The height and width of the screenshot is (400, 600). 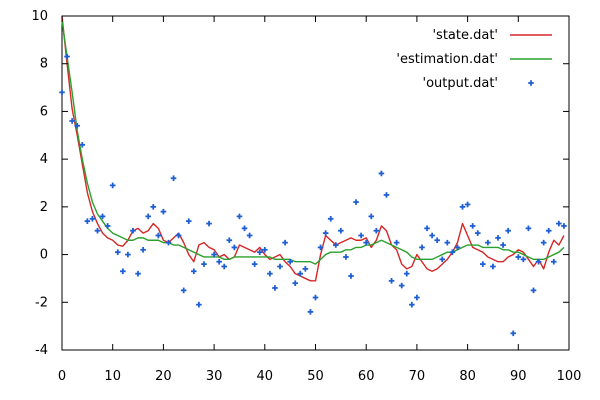 What do you see at coordinates (44, 255) in the screenshot?
I see `y-tick-label: 0` at bounding box center [44, 255].